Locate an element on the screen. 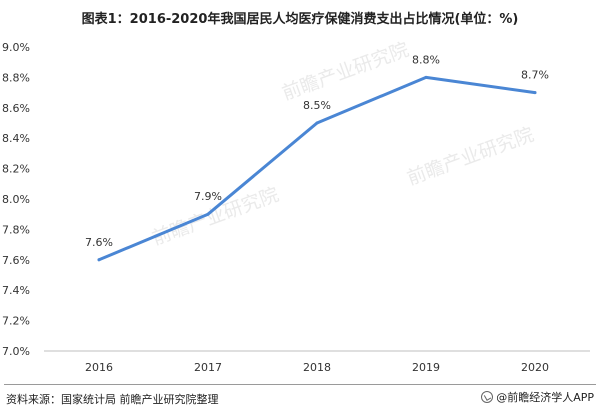 Image resolution: width=600 pixels, height=414 pixels. y-tick-label: 9.0% is located at coordinates (16, 47).